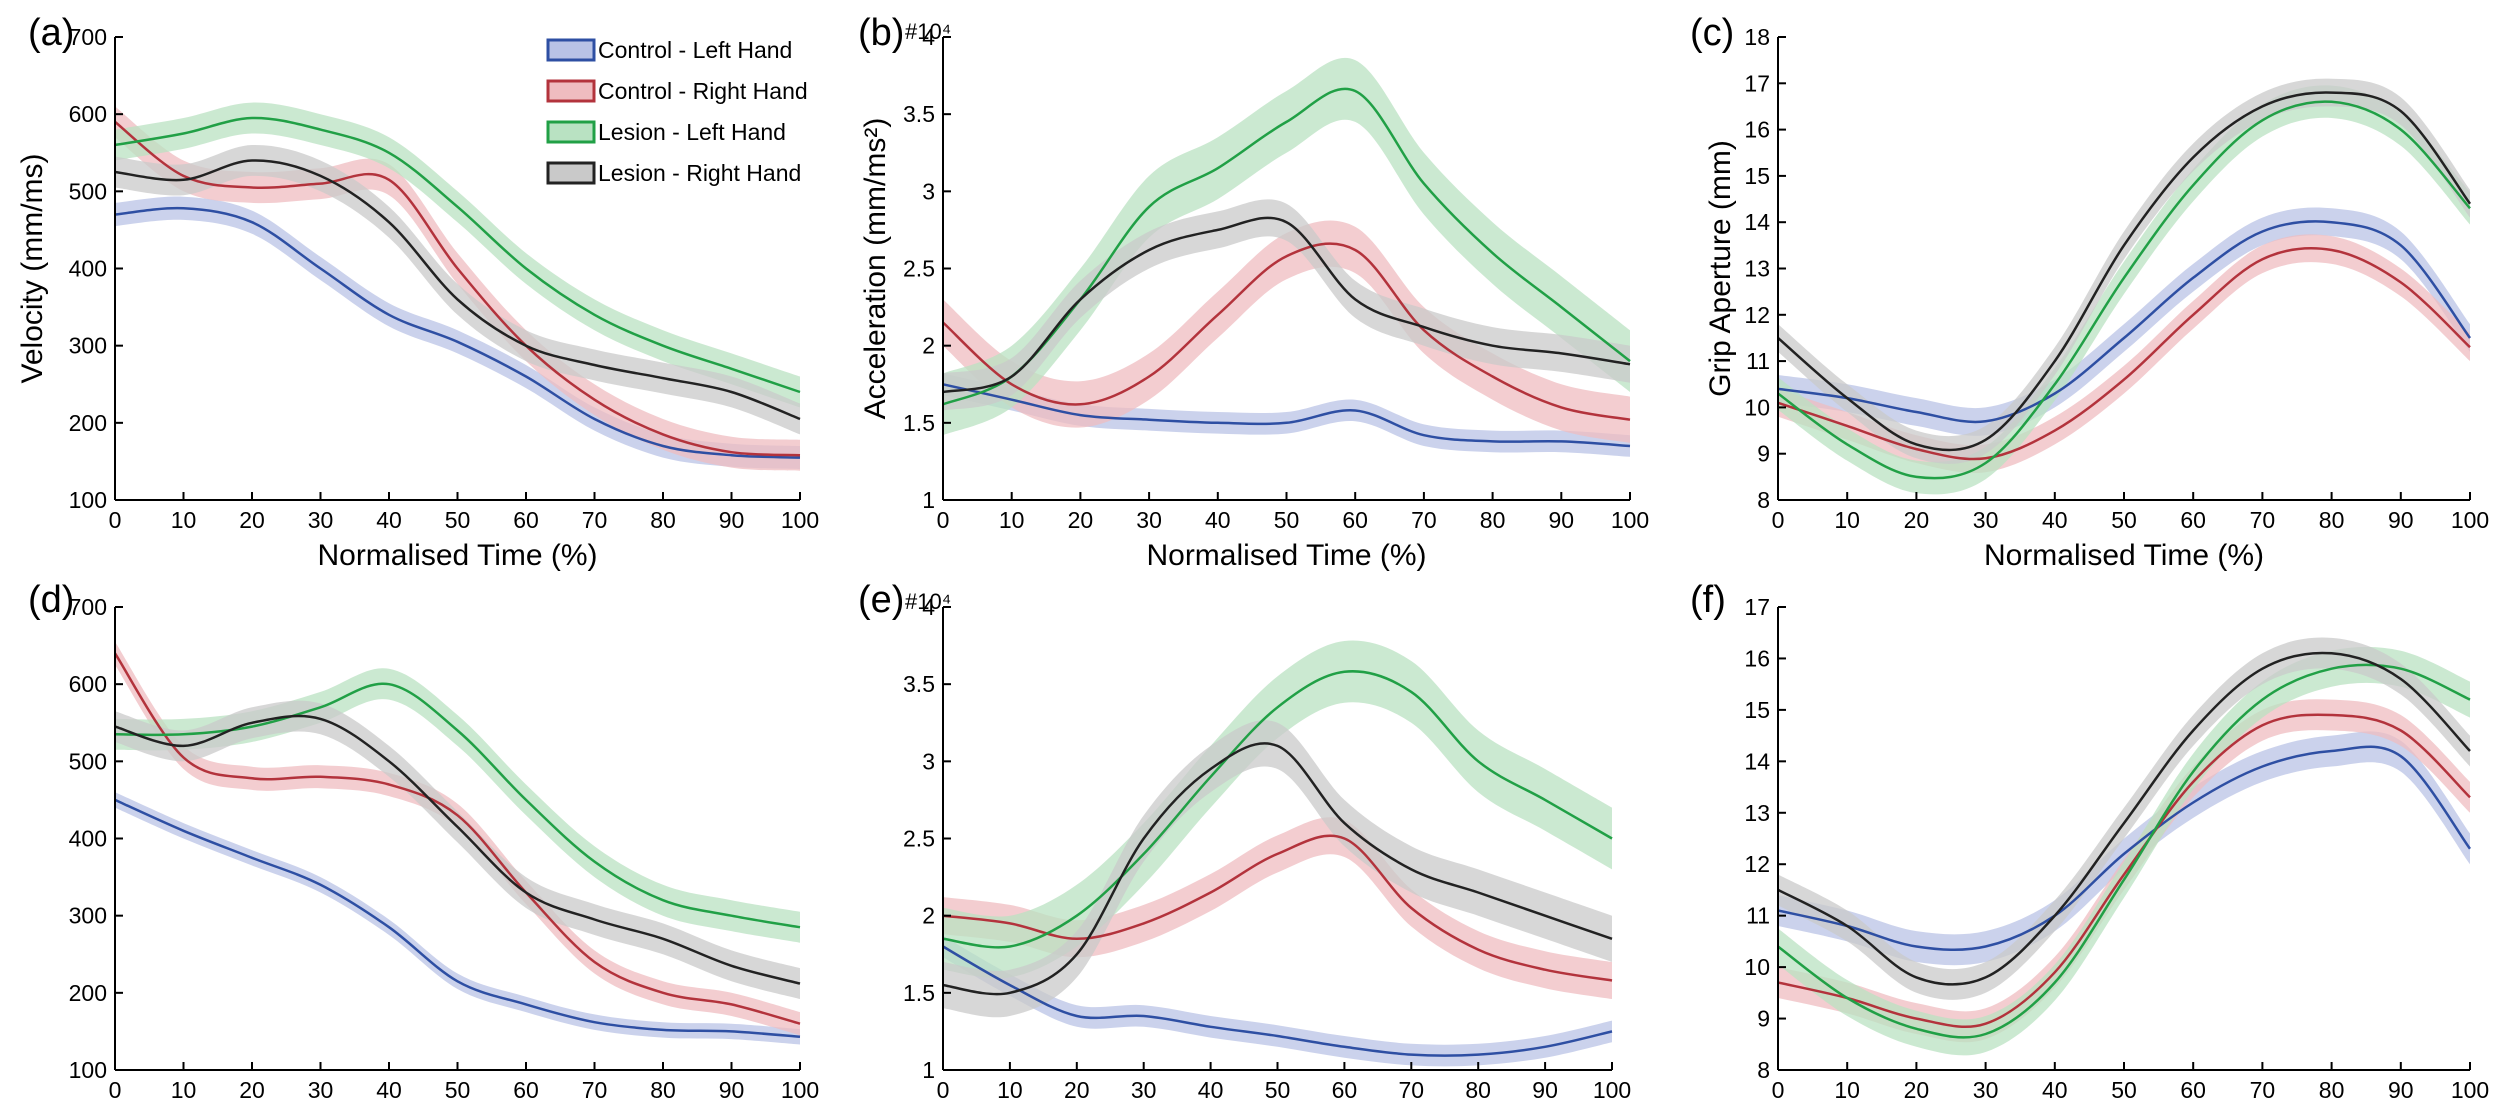  What do you see at coordinates (571, 132) in the screenshot?
I see `legend-swatch` at bounding box center [571, 132].